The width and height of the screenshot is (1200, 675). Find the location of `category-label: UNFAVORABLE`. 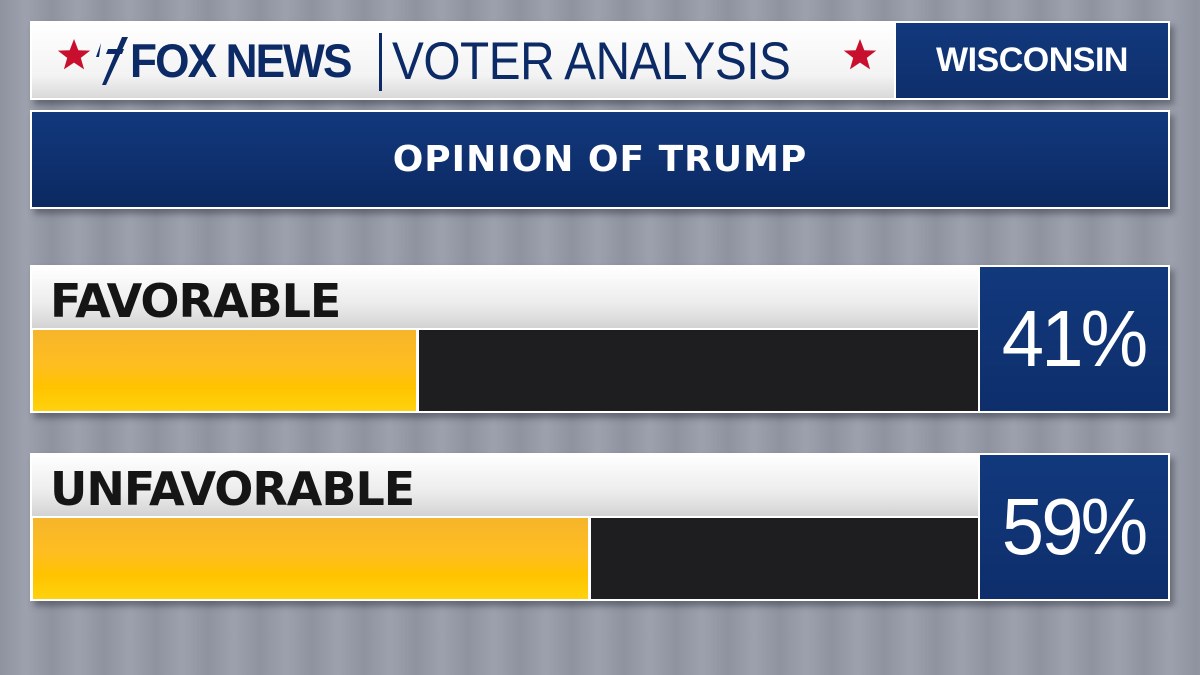

category-label: UNFAVORABLE is located at coordinates (232, 489).